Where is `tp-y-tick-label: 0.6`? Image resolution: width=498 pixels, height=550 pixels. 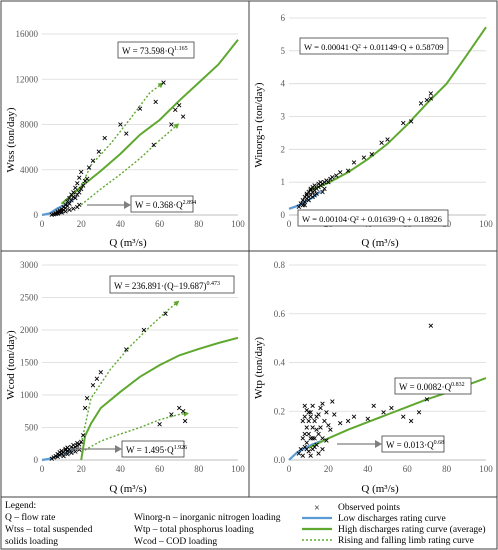 tp-y-tick-label: 0.6 is located at coordinates (280, 314).